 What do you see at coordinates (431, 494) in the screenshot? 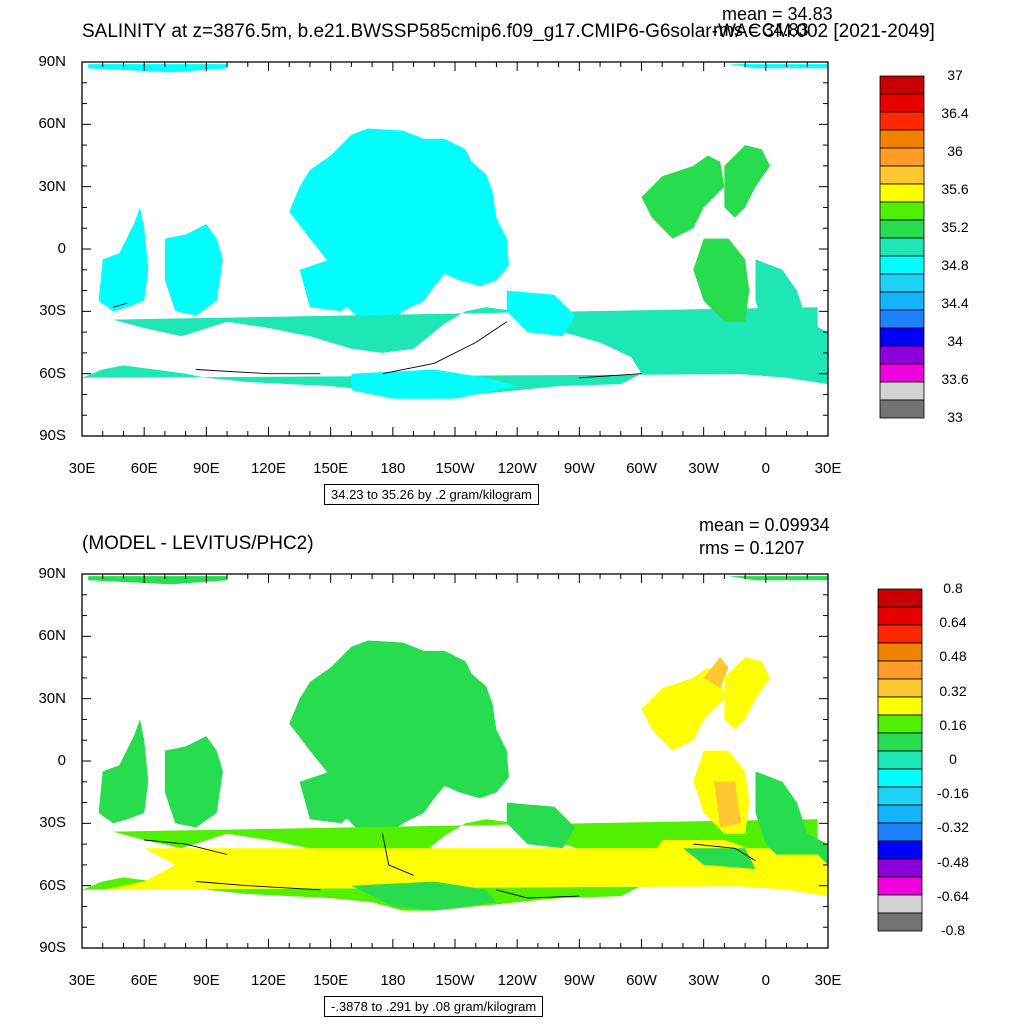
I see `contour-info-box: 34.23 to 35.26 by .2 gram/kilogram` at bounding box center [431, 494].